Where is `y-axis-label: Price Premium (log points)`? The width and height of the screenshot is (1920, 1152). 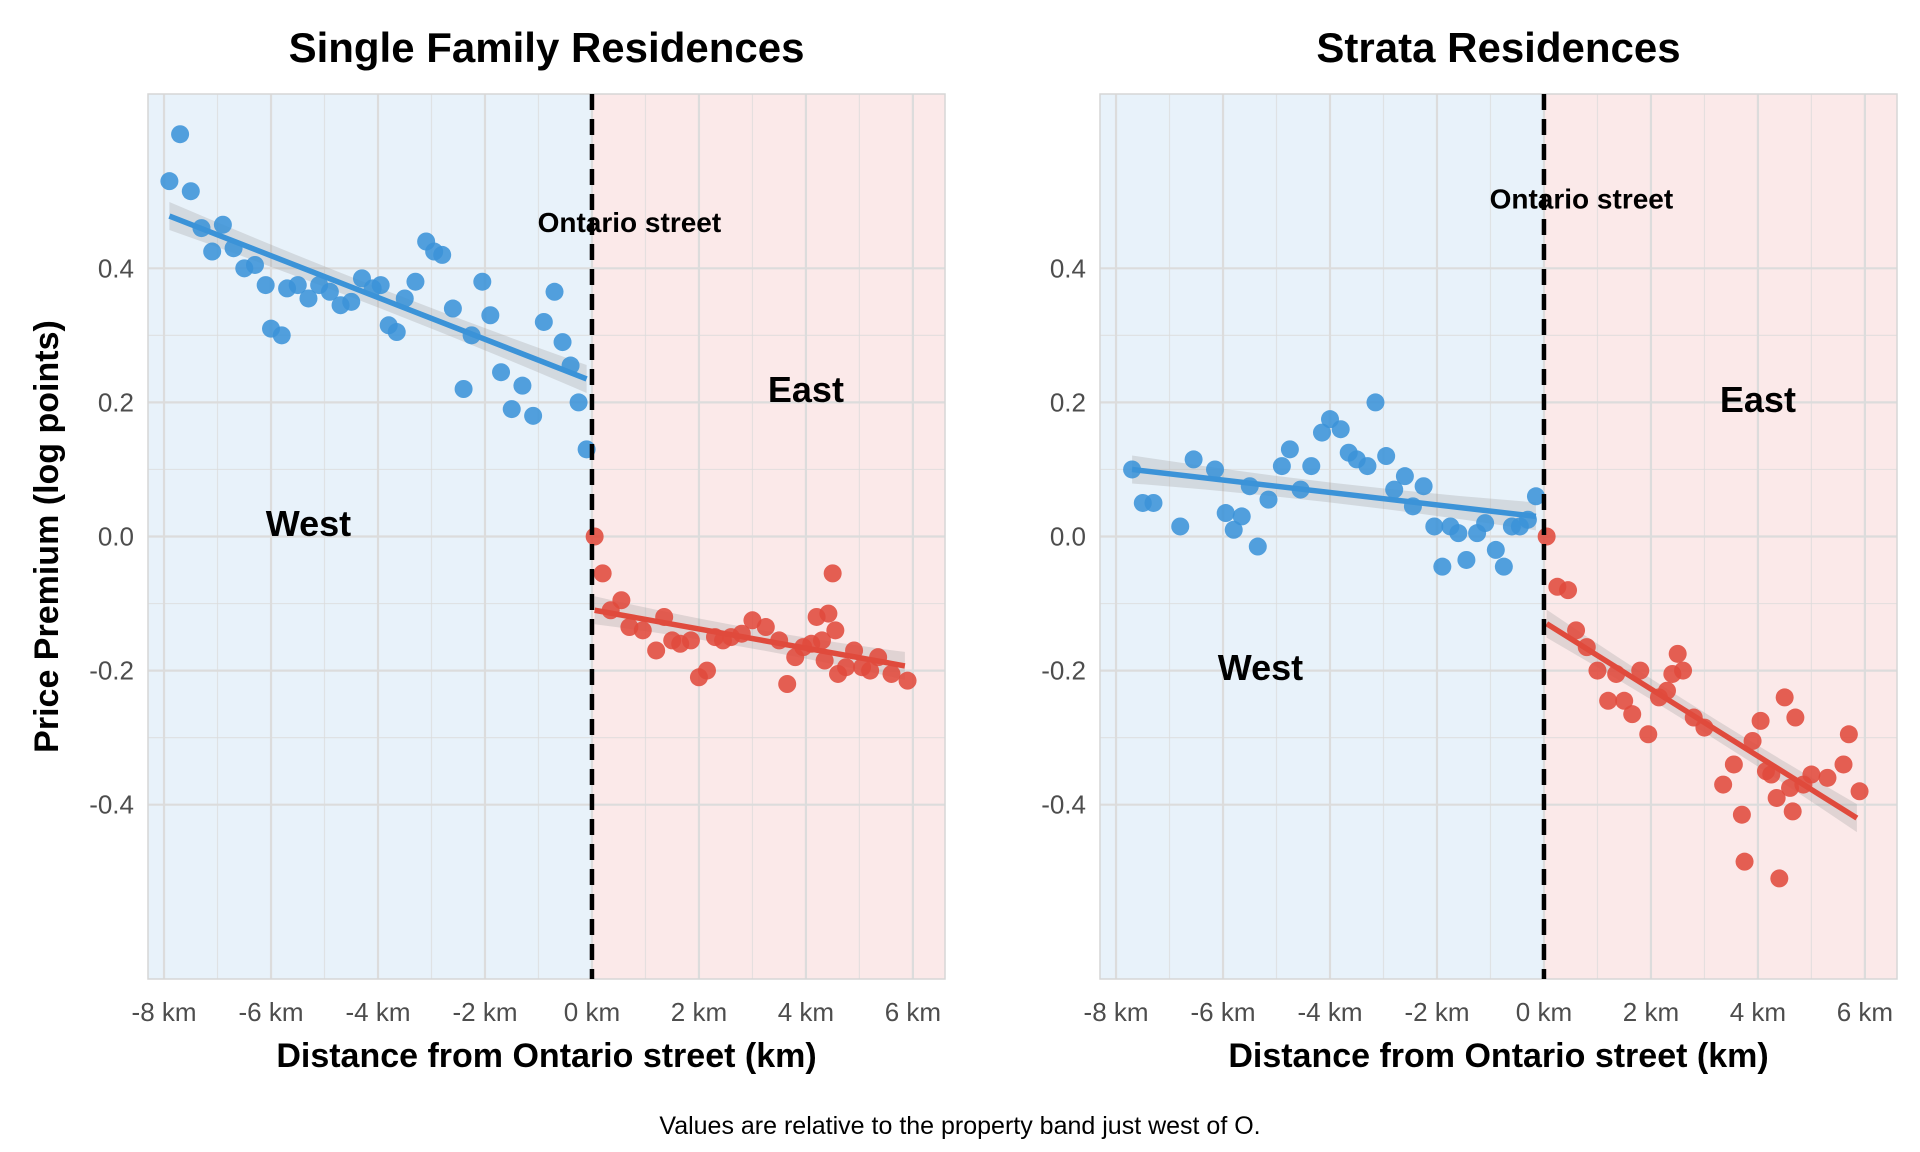
y-axis-label: Price Premium (log points) is located at coordinates (47, 536).